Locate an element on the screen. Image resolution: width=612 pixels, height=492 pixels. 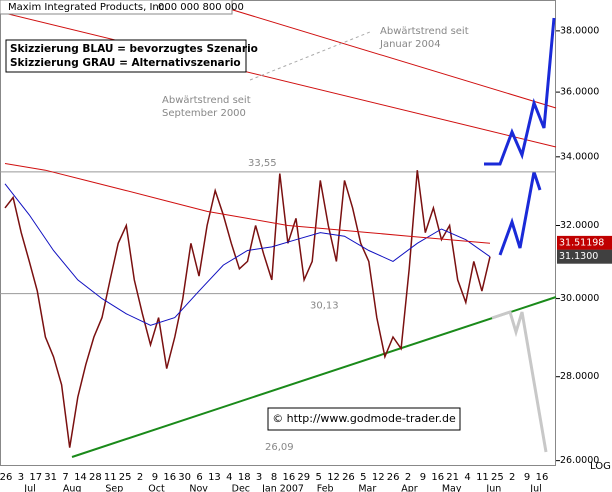
x-month-label: Jun is located at coordinates (493, 488).